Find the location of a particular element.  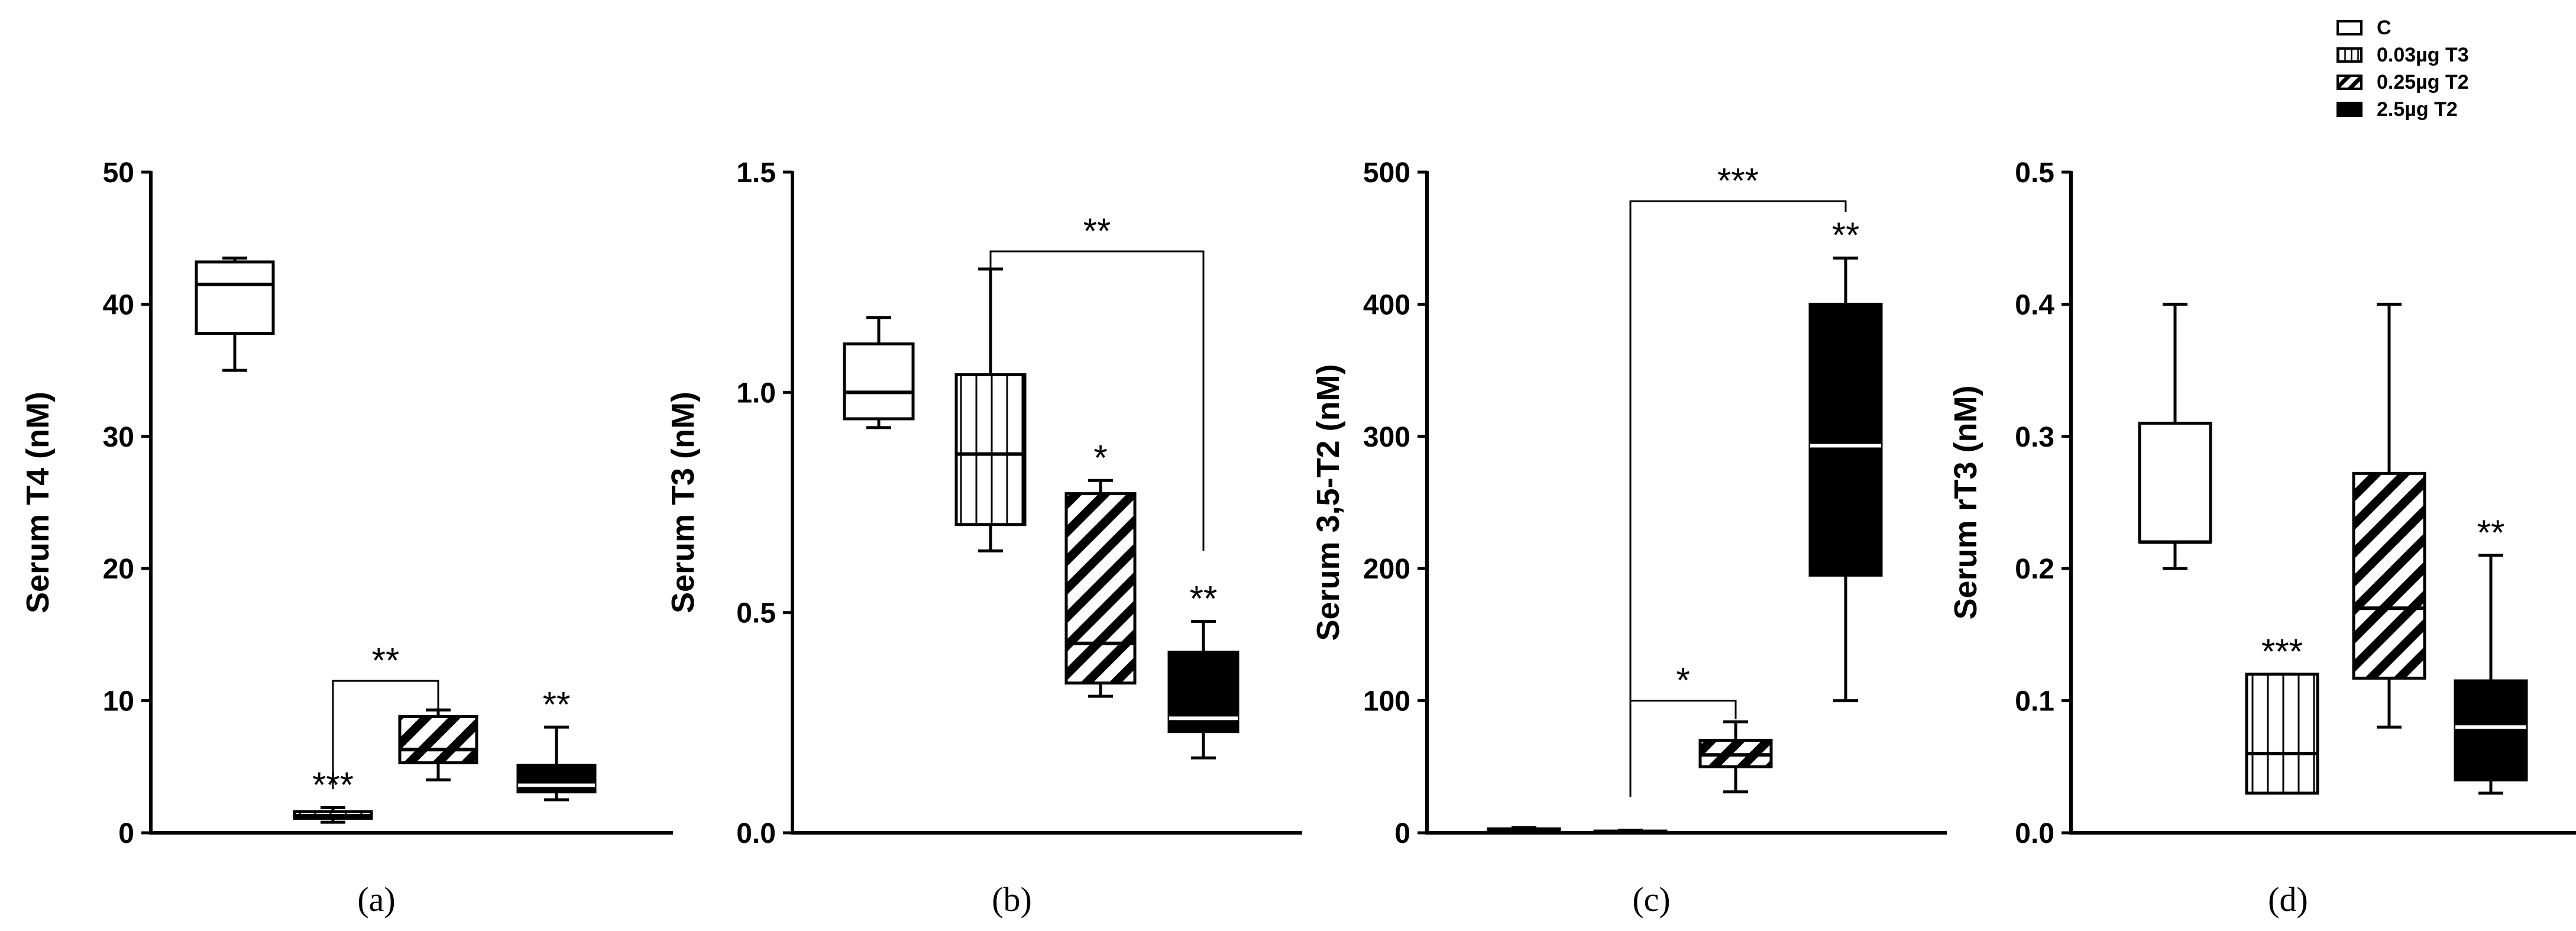

y-axis-title-c: Serum 3,5-T2 (nM) is located at coordinates (1328, 502).